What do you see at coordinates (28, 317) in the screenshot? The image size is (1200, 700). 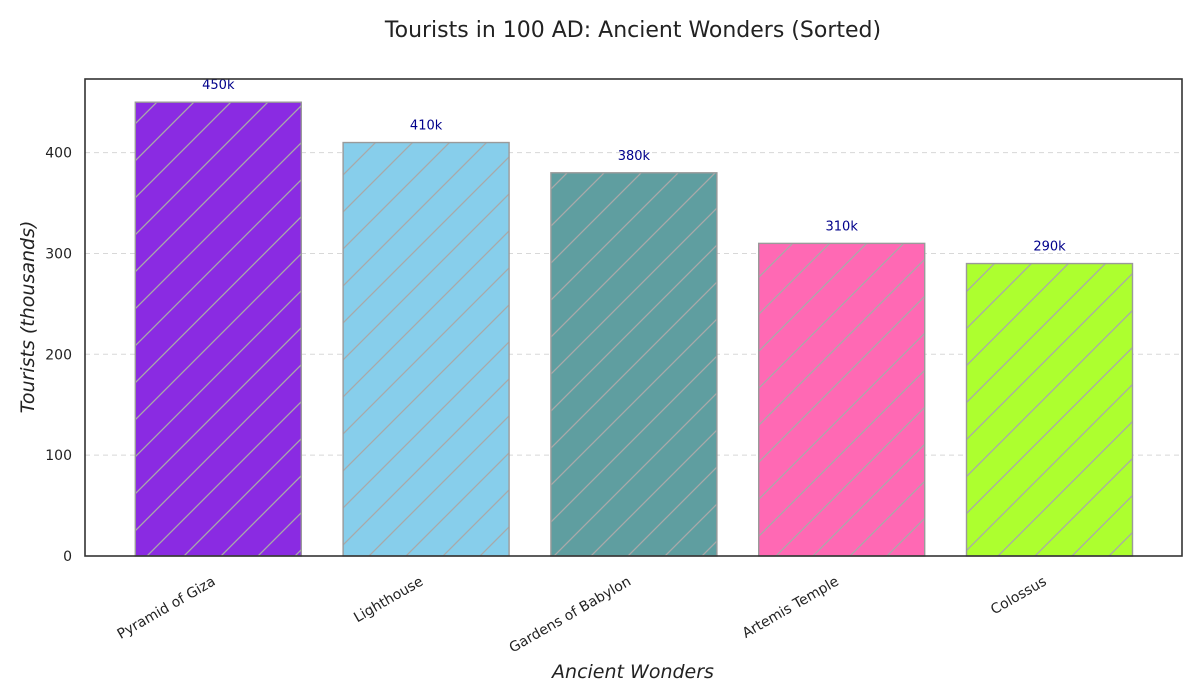 I see `y-axis-label: Tourists (thousands)` at bounding box center [28, 317].